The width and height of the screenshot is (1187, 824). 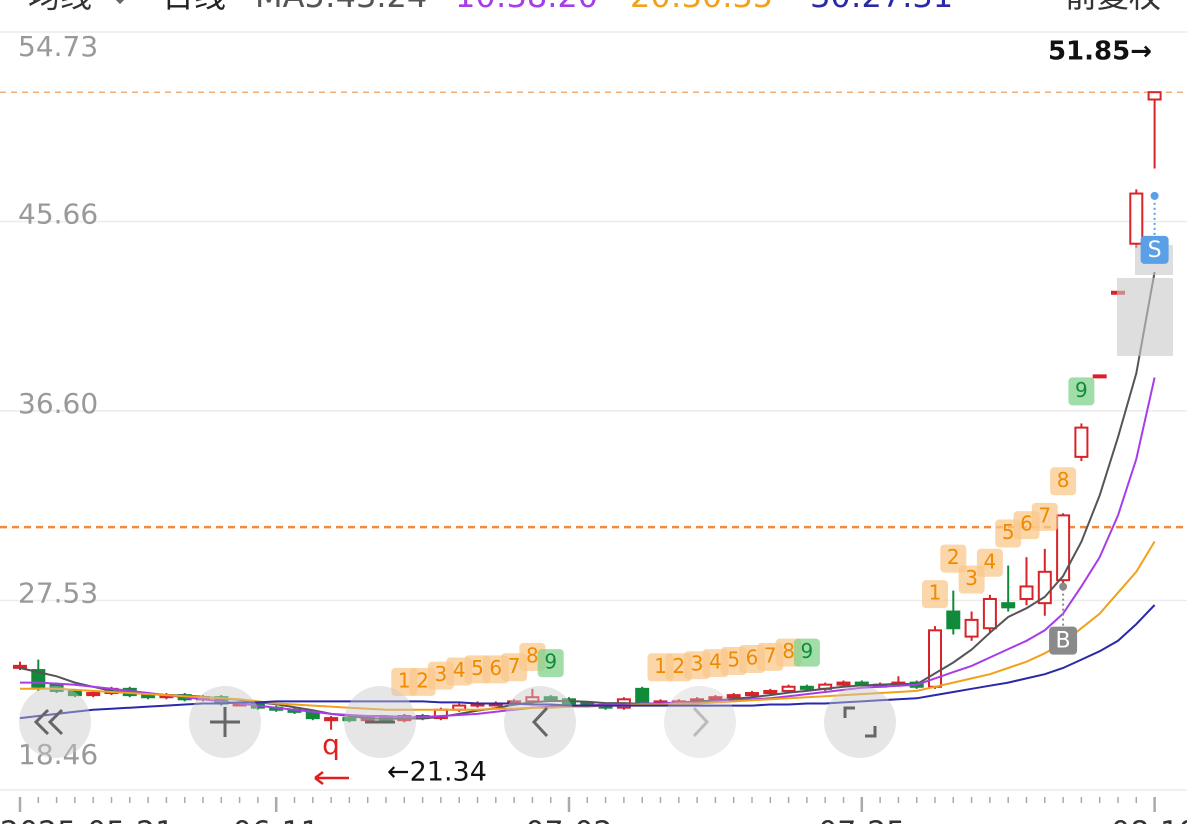 I want to click on adjust-mode: 前复权, so click(x=1113, y=7).